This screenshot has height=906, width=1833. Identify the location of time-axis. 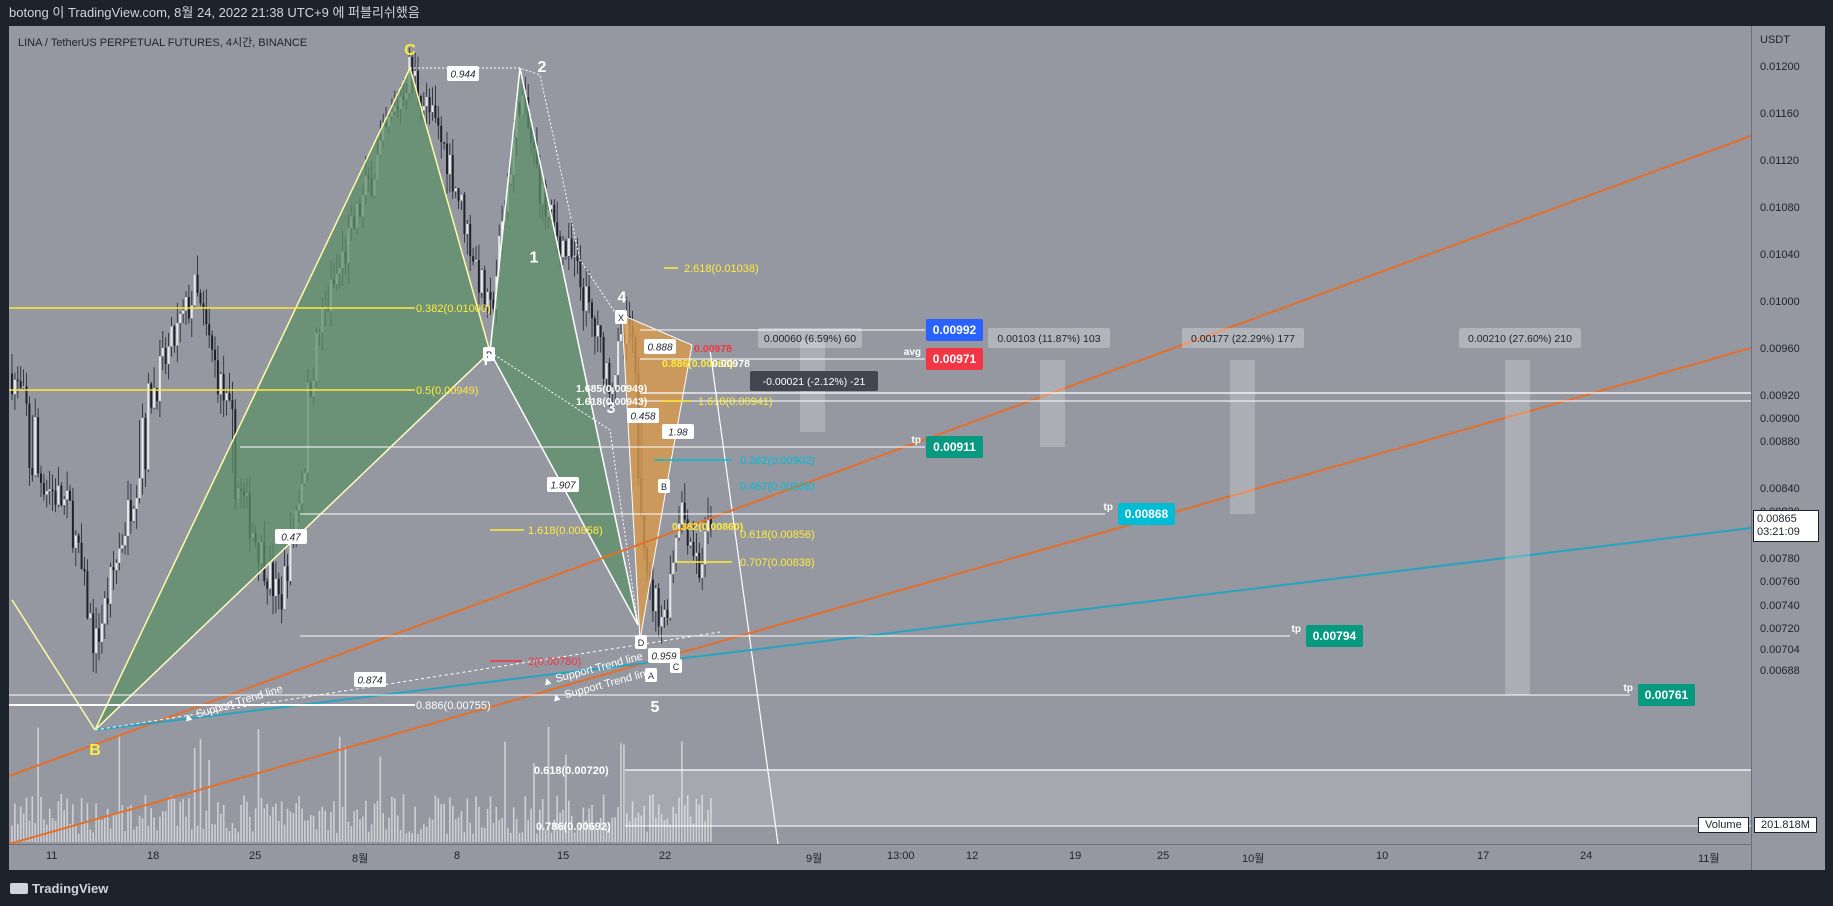
(880, 857).